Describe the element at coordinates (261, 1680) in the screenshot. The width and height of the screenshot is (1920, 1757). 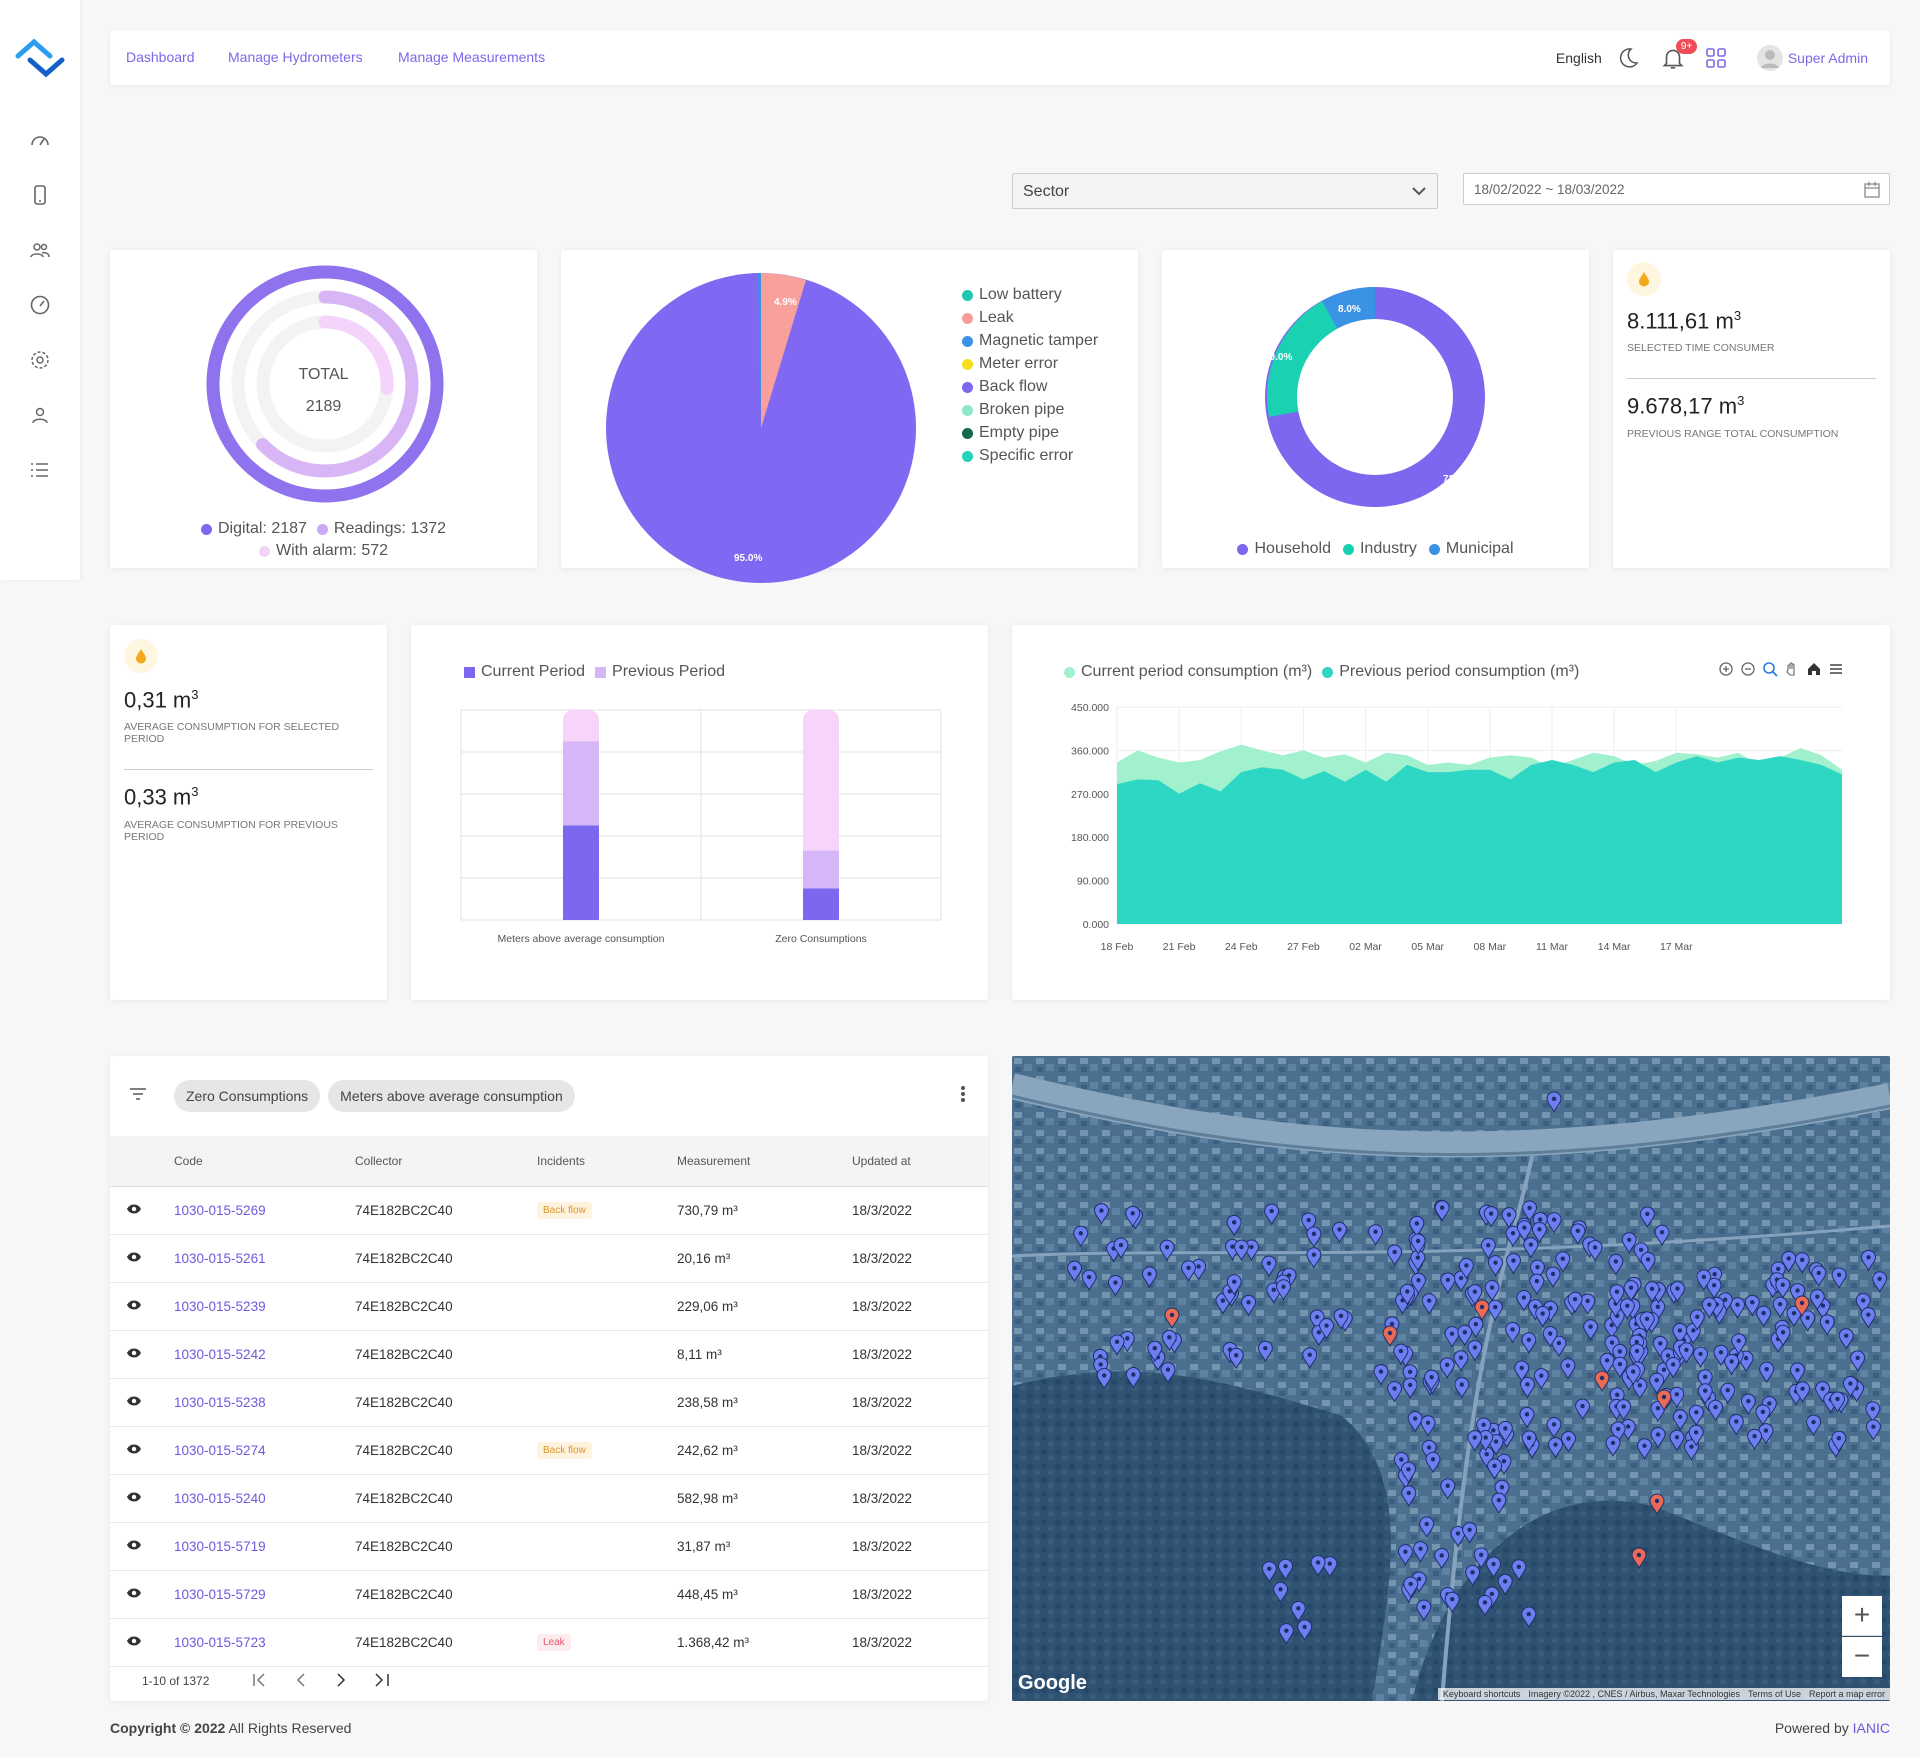
I see `first-page-icon` at that location.